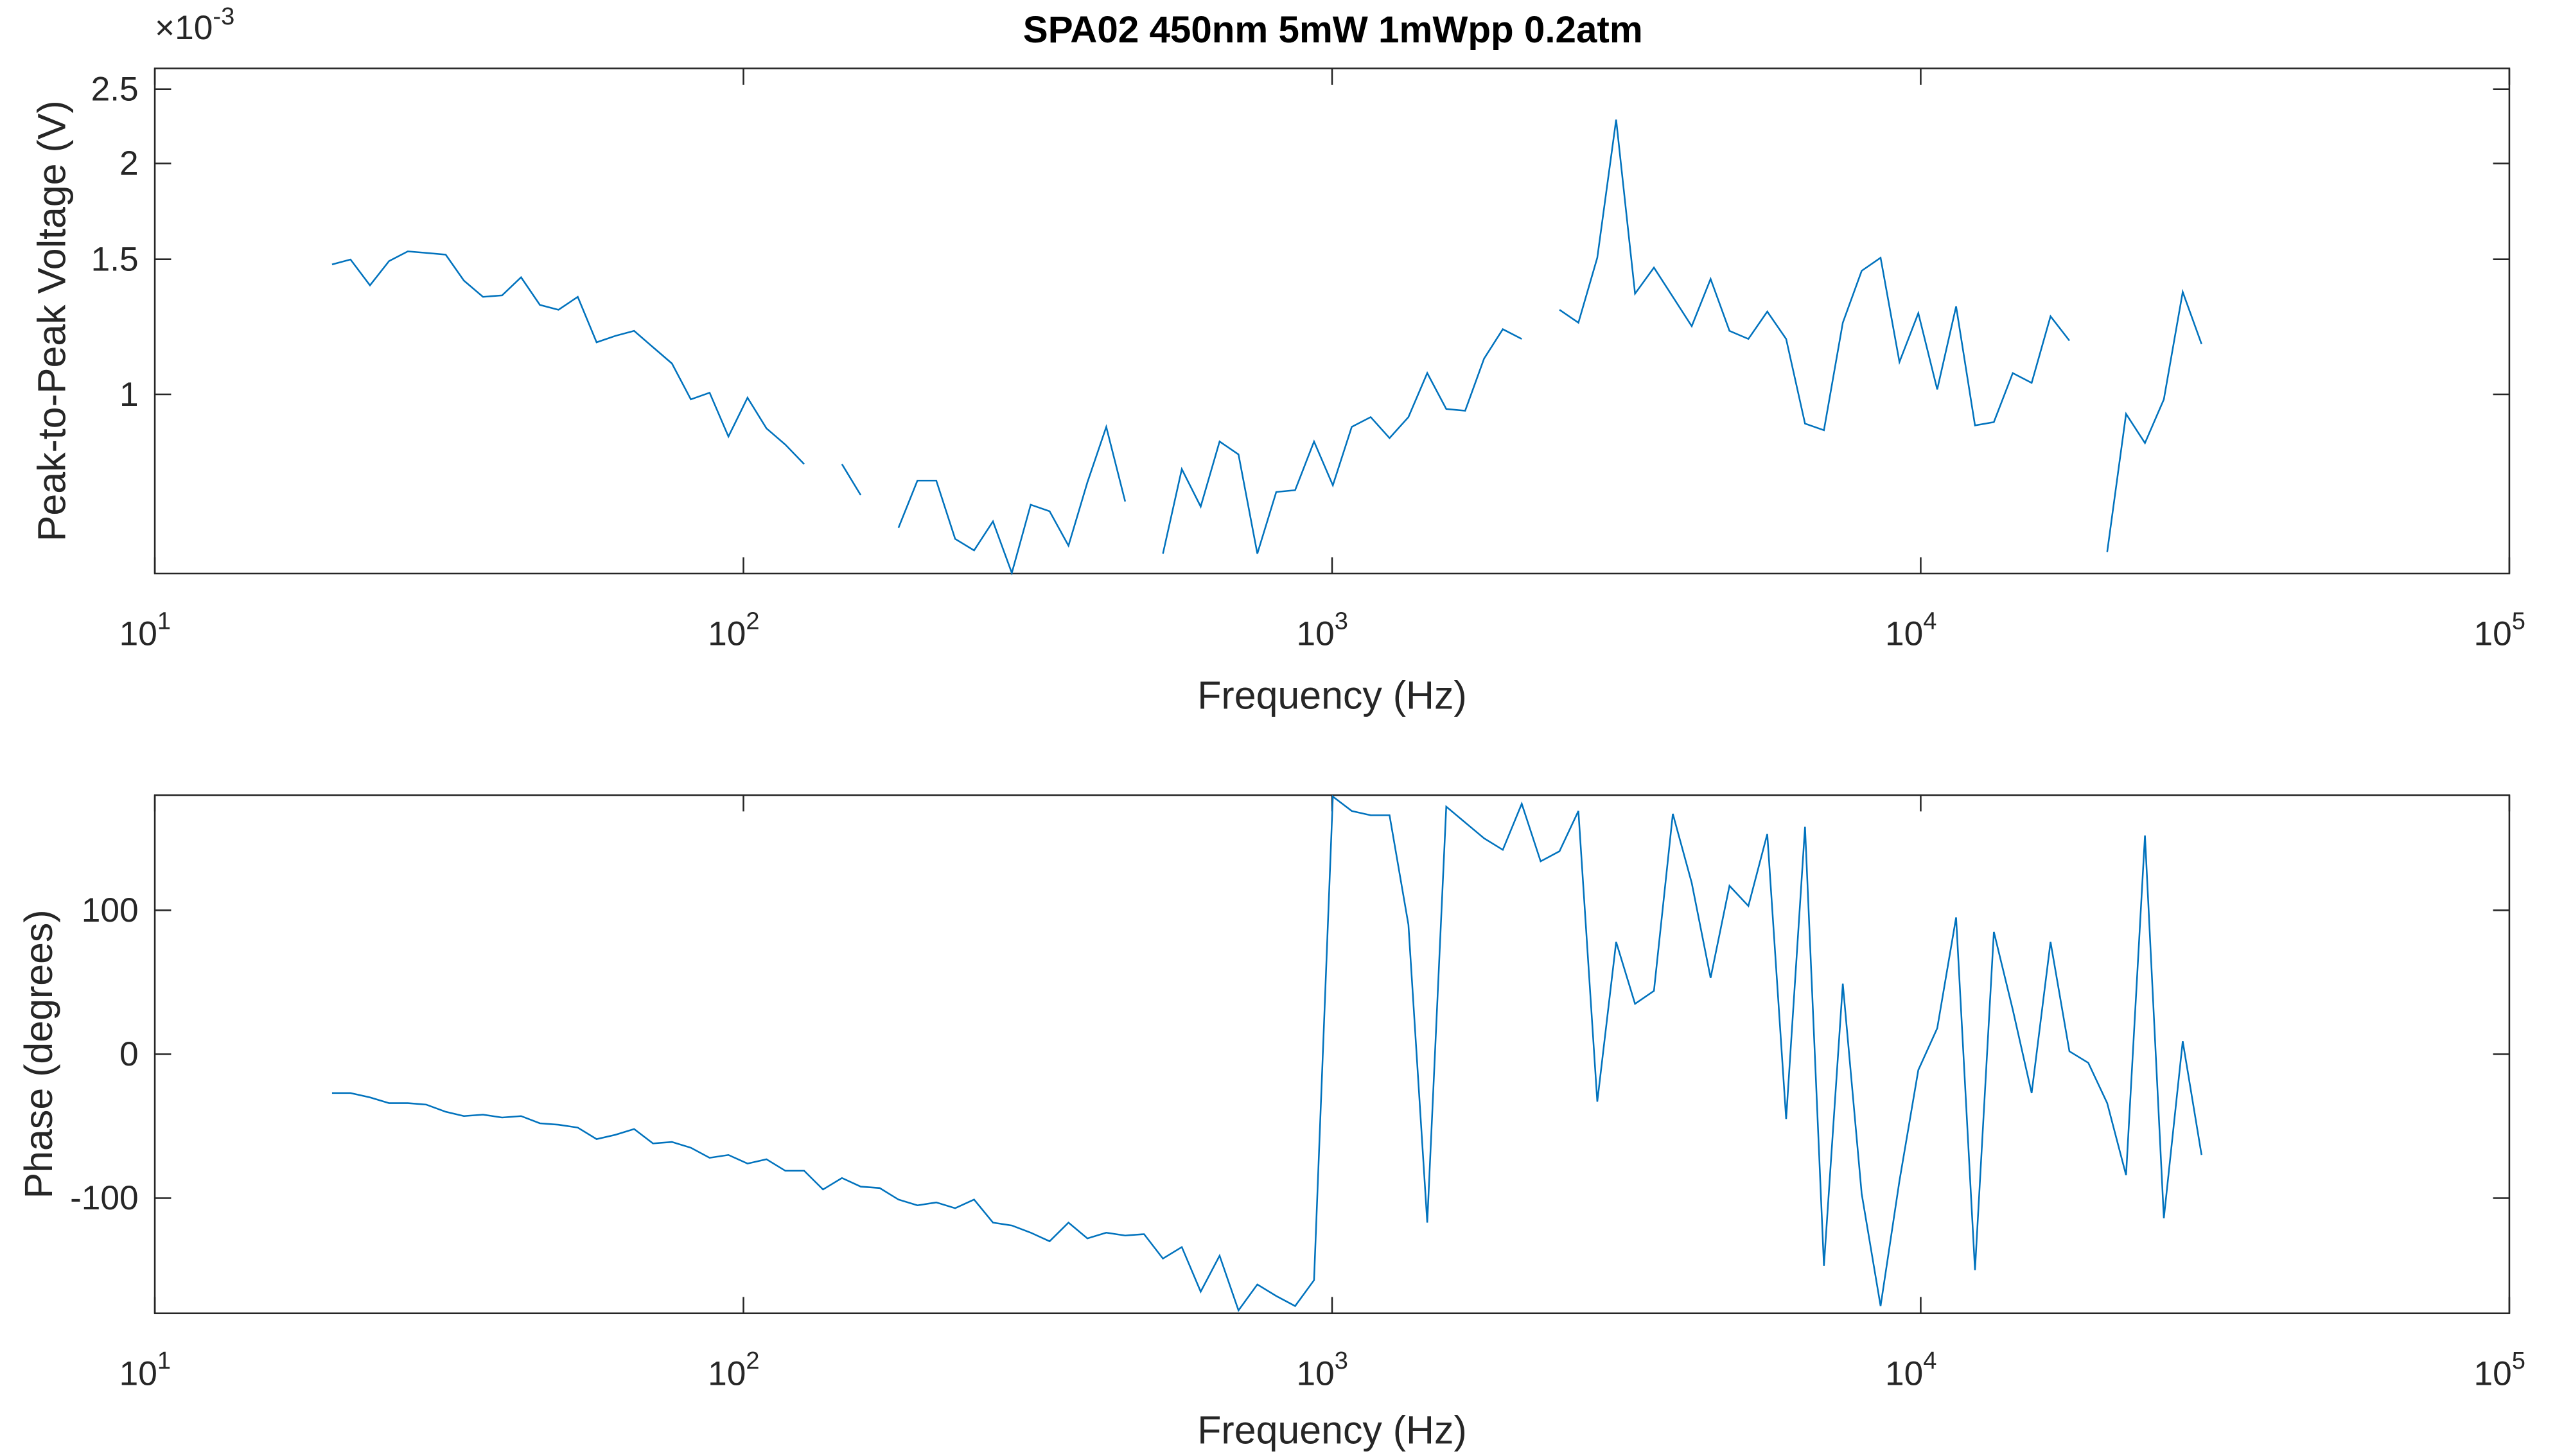 The image size is (2555, 1456). Describe the element at coordinates (129, 395) in the screenshot. I see `y-tick-label: 1` at that location.